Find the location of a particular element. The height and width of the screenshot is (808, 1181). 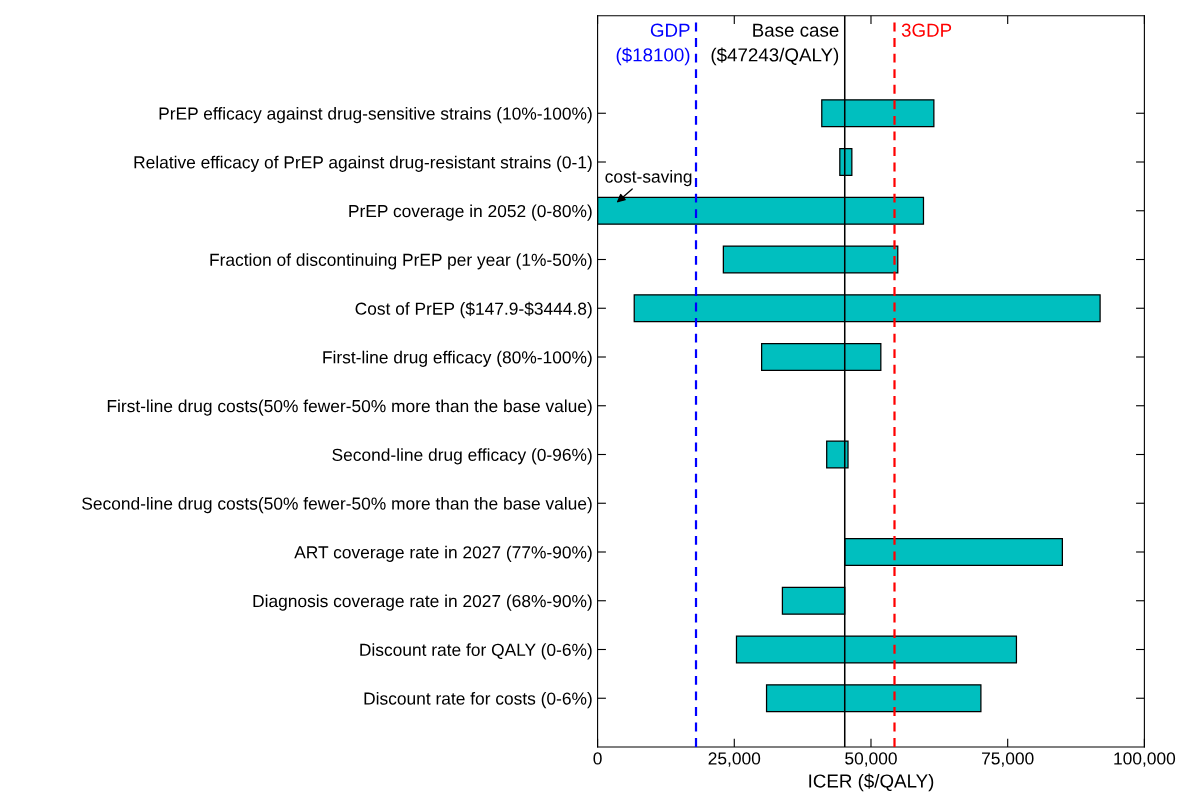

y-tick-label: ART coverage rate in 2027 (77%-90%) is located at coordinates (443, 553).